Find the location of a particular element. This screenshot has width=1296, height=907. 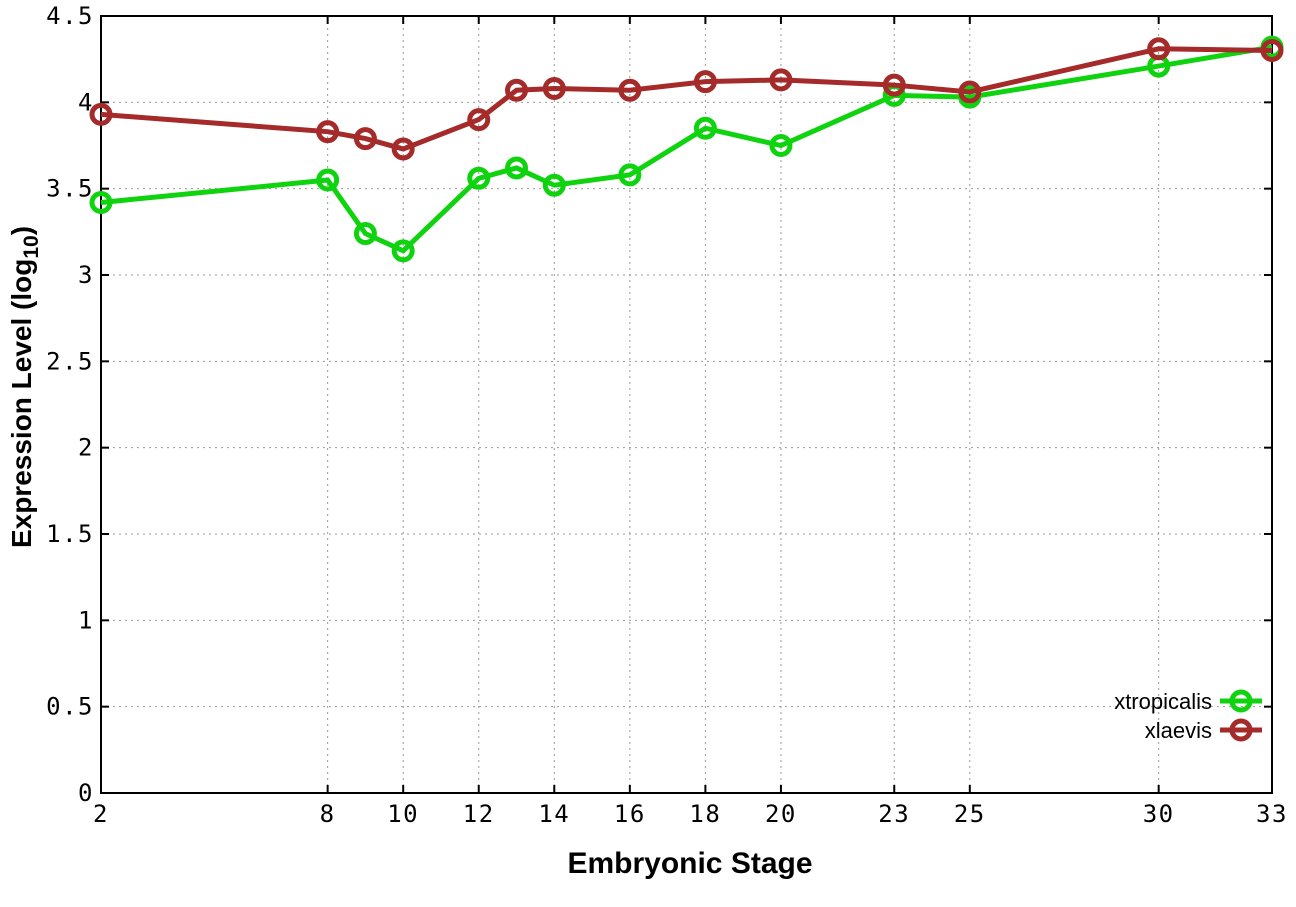

y-axis-title: Expression Level (log10) is located at coordinates (24, 387).